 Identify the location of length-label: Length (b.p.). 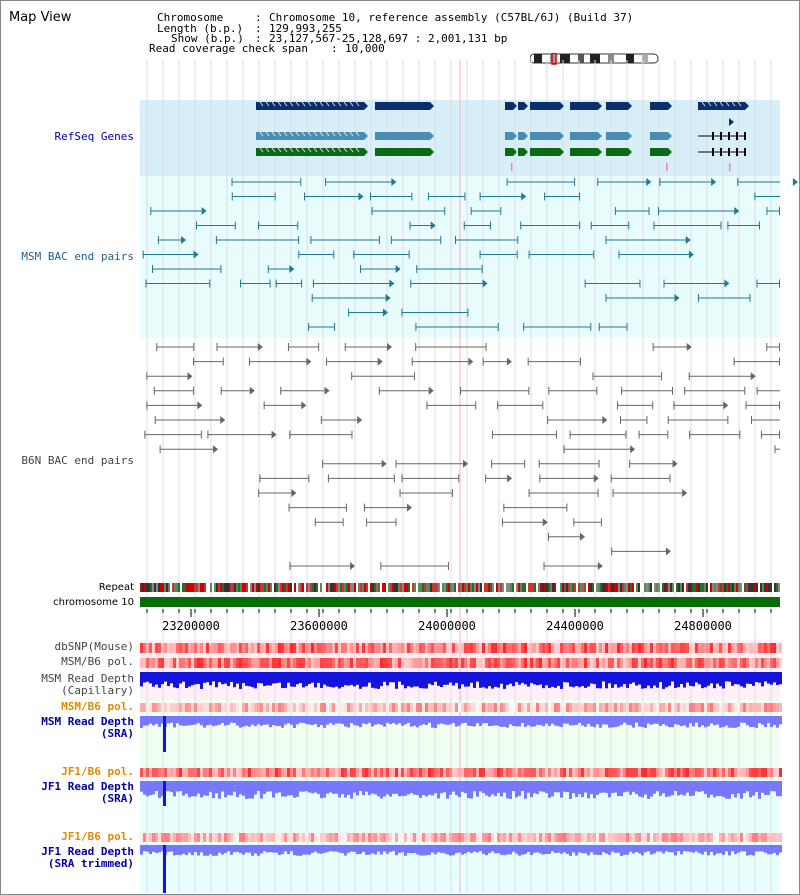
(200, 28).